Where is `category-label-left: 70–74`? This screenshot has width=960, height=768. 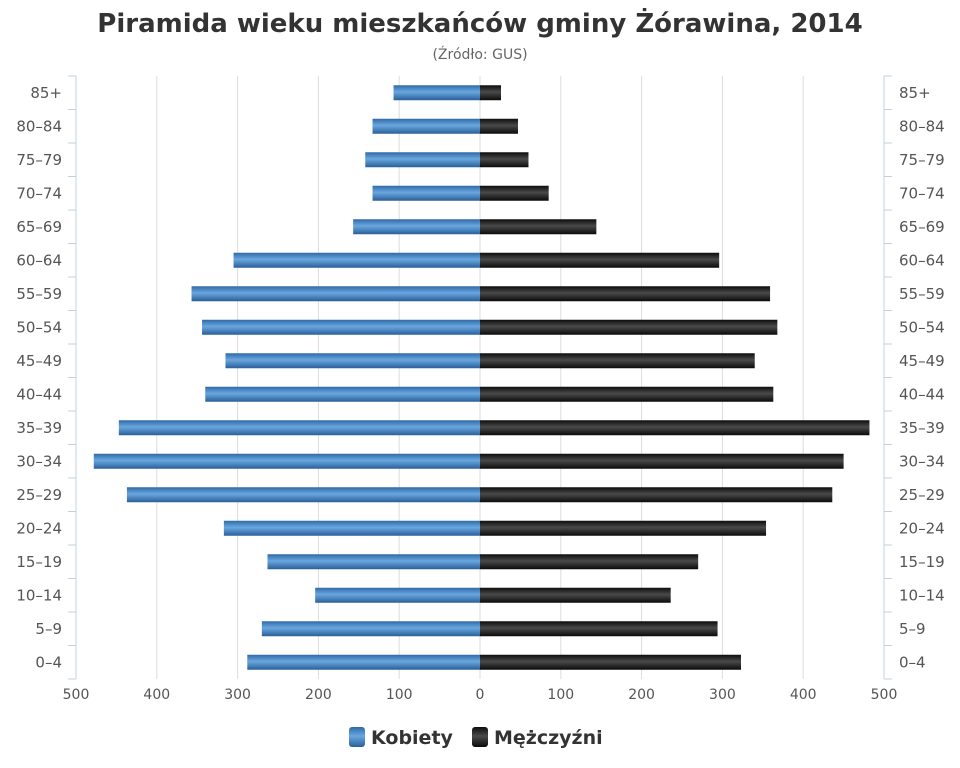 category-label-left: 70–74 is located at coordinates (39, 193).